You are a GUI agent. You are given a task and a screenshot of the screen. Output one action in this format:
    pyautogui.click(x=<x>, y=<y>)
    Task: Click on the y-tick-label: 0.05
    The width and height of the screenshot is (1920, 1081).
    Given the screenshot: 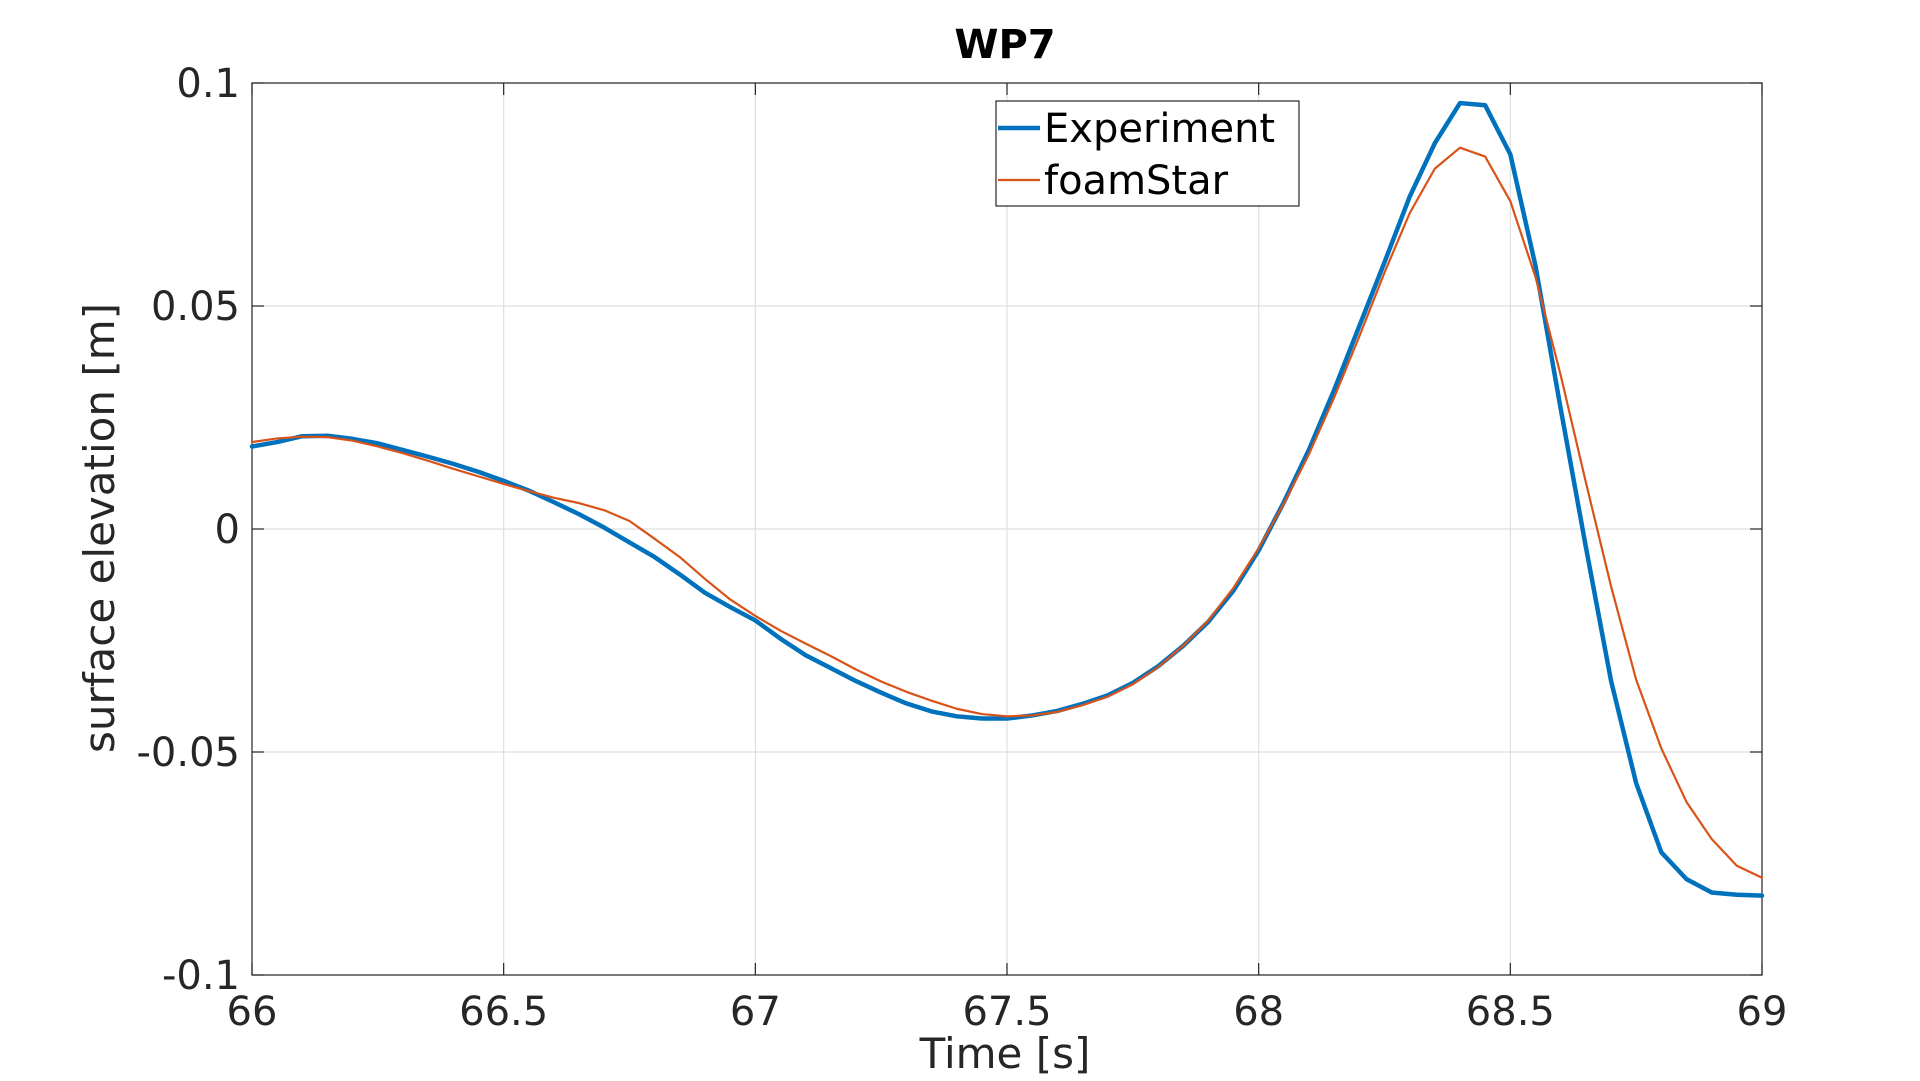 What is the action you would take?
    pyautogui.click(x=195, y=307)
    